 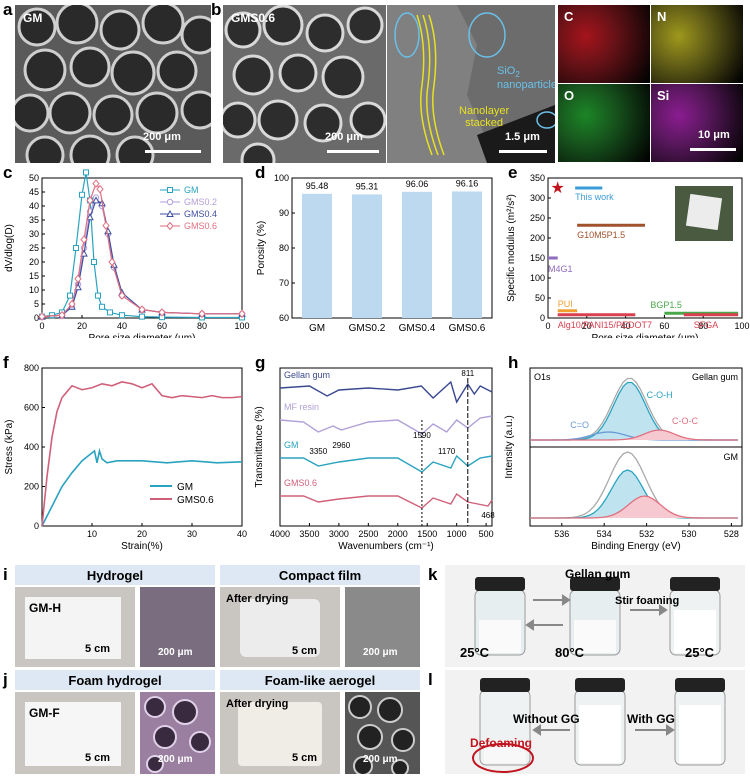 I want to click on eds-element-label: N, so click(x=662, y=16).